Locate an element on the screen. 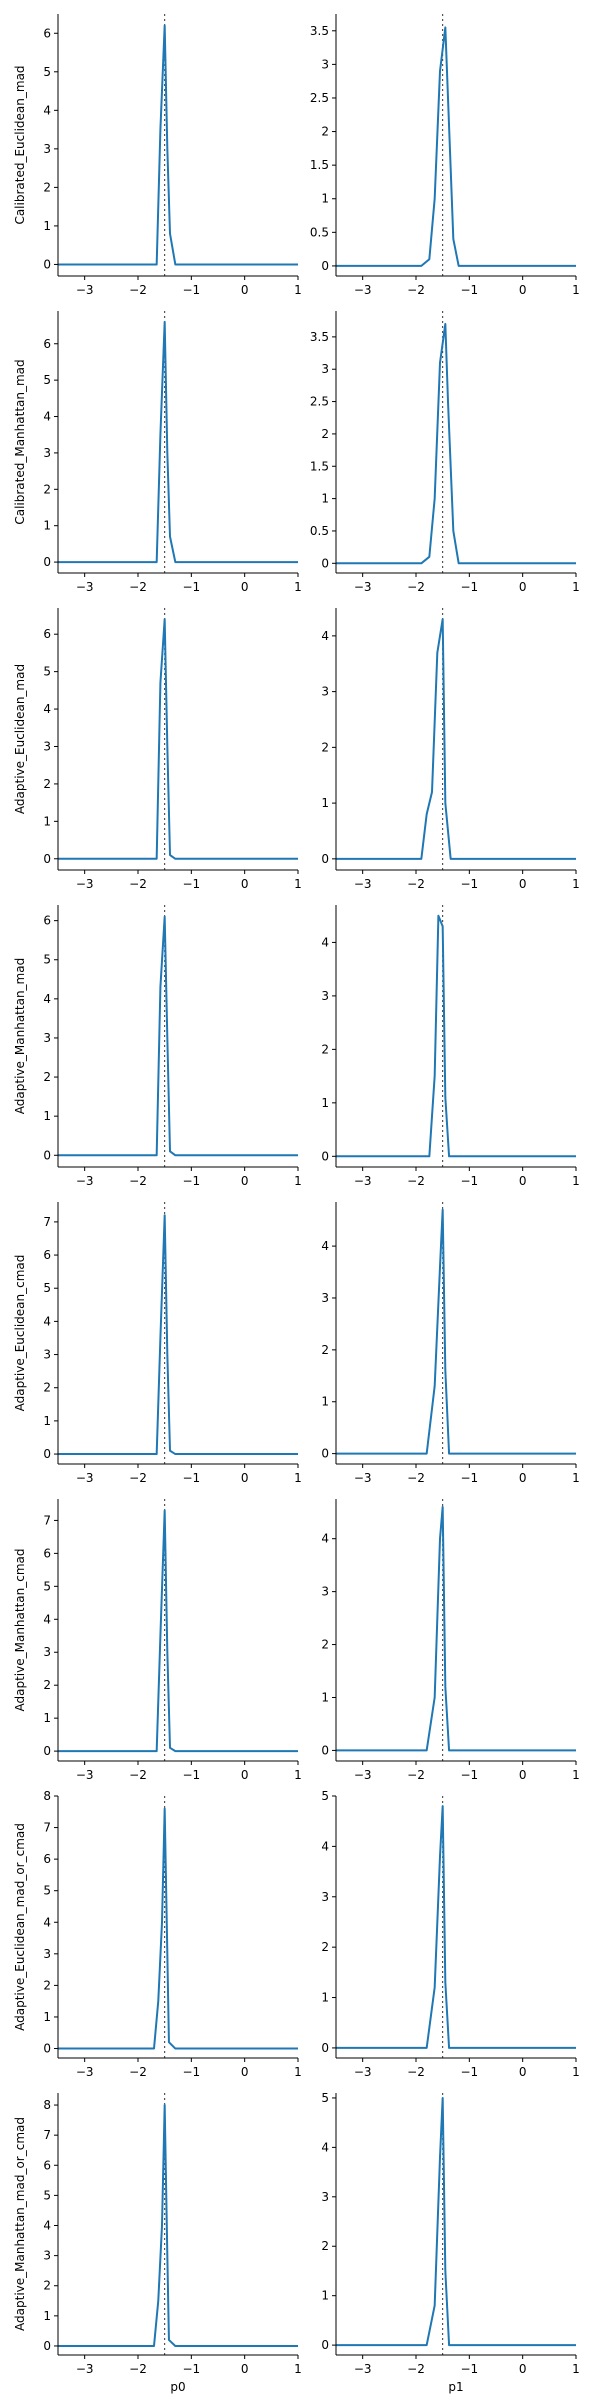 The width and height of the screenshot is (600, 2400). panel-5-p1: 0 1 2 3 4 −3 −2 −1 0 1 is located at coordinates (450, 1343).